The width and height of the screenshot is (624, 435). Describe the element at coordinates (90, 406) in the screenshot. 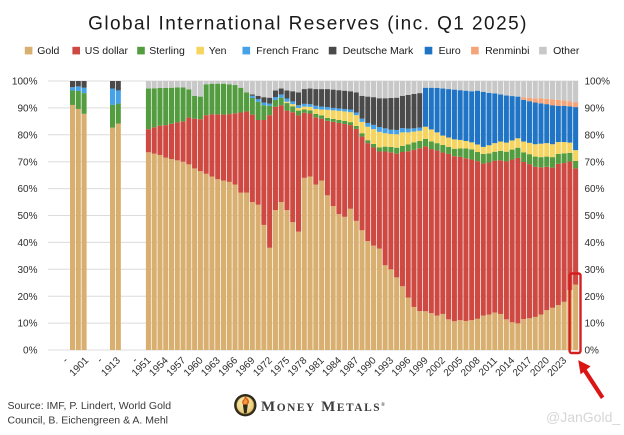

I see `svg-text:Source: IMF, P. Lindert, World: Source: IMF, P. Lindert, World Gold` at that location.